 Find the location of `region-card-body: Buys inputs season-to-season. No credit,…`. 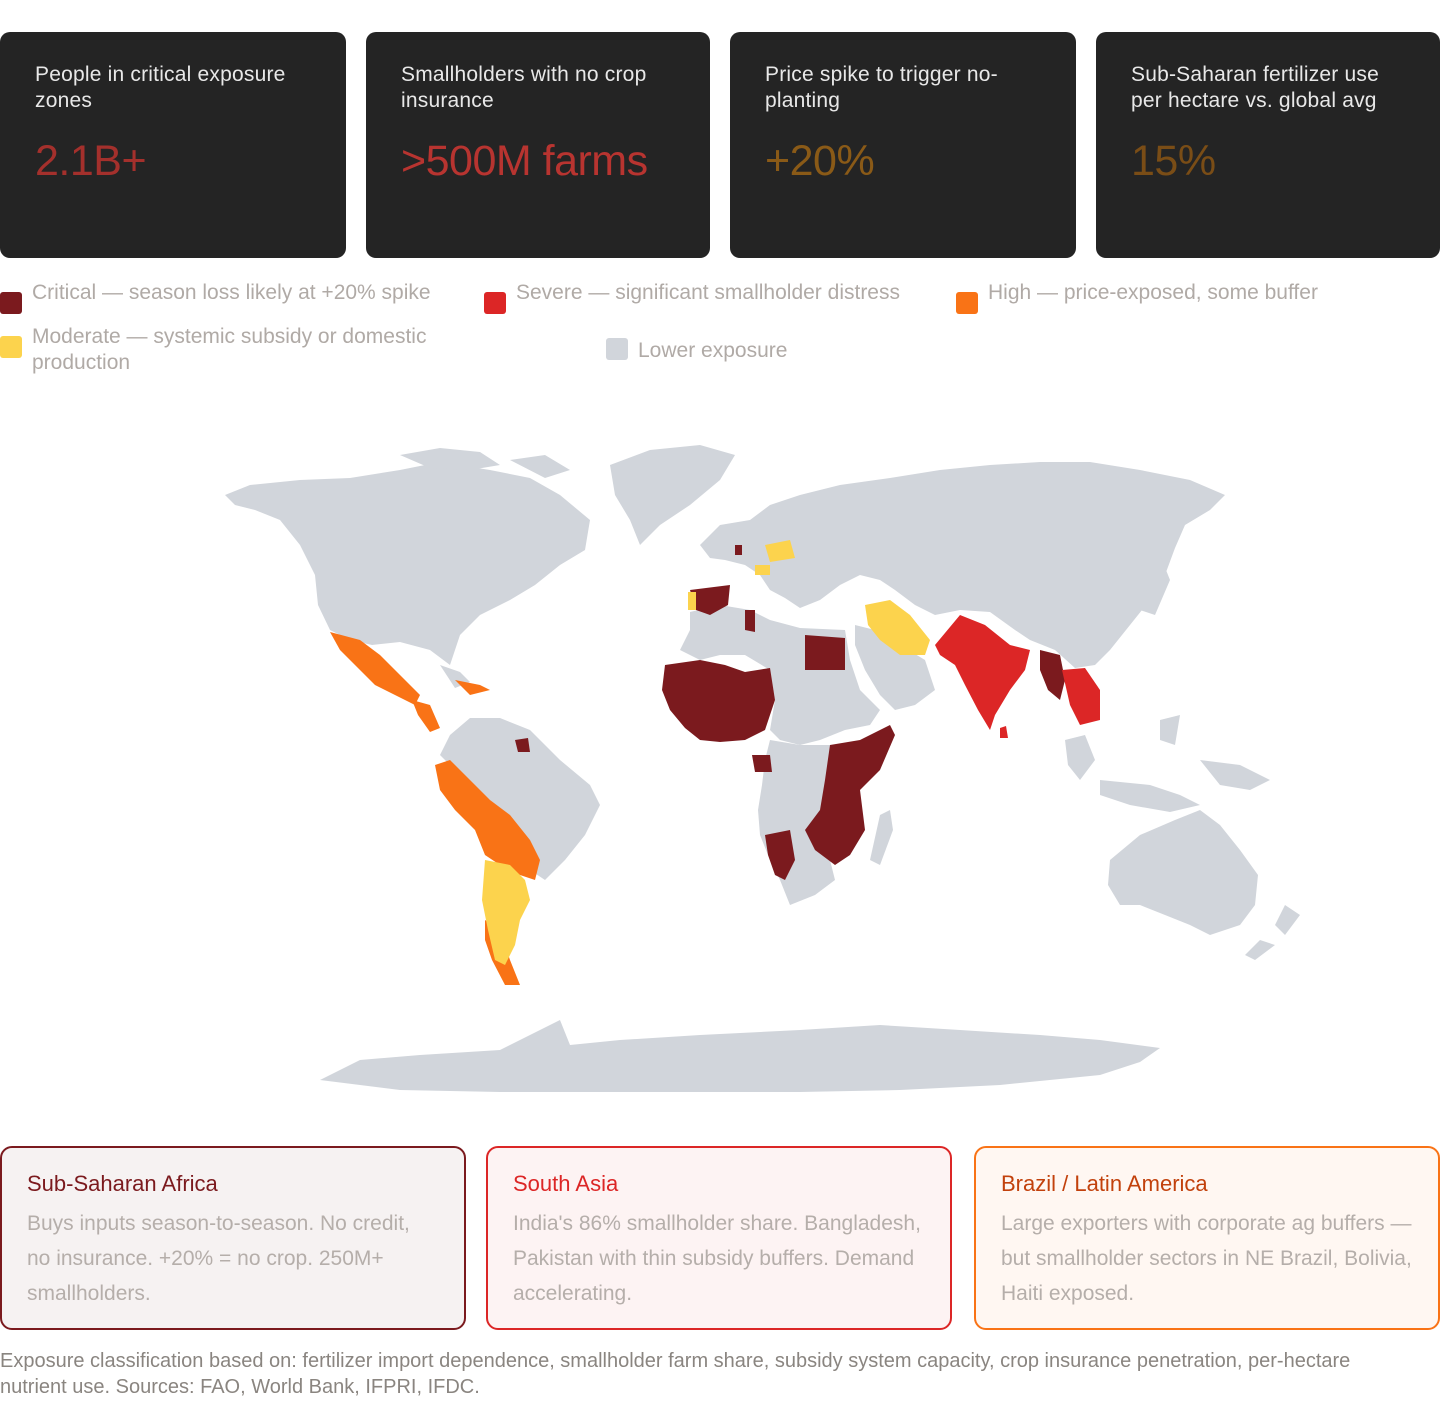

region-card-body: Buys inputs season-to-season. No credit,… is located at coordinates (218, 1258).